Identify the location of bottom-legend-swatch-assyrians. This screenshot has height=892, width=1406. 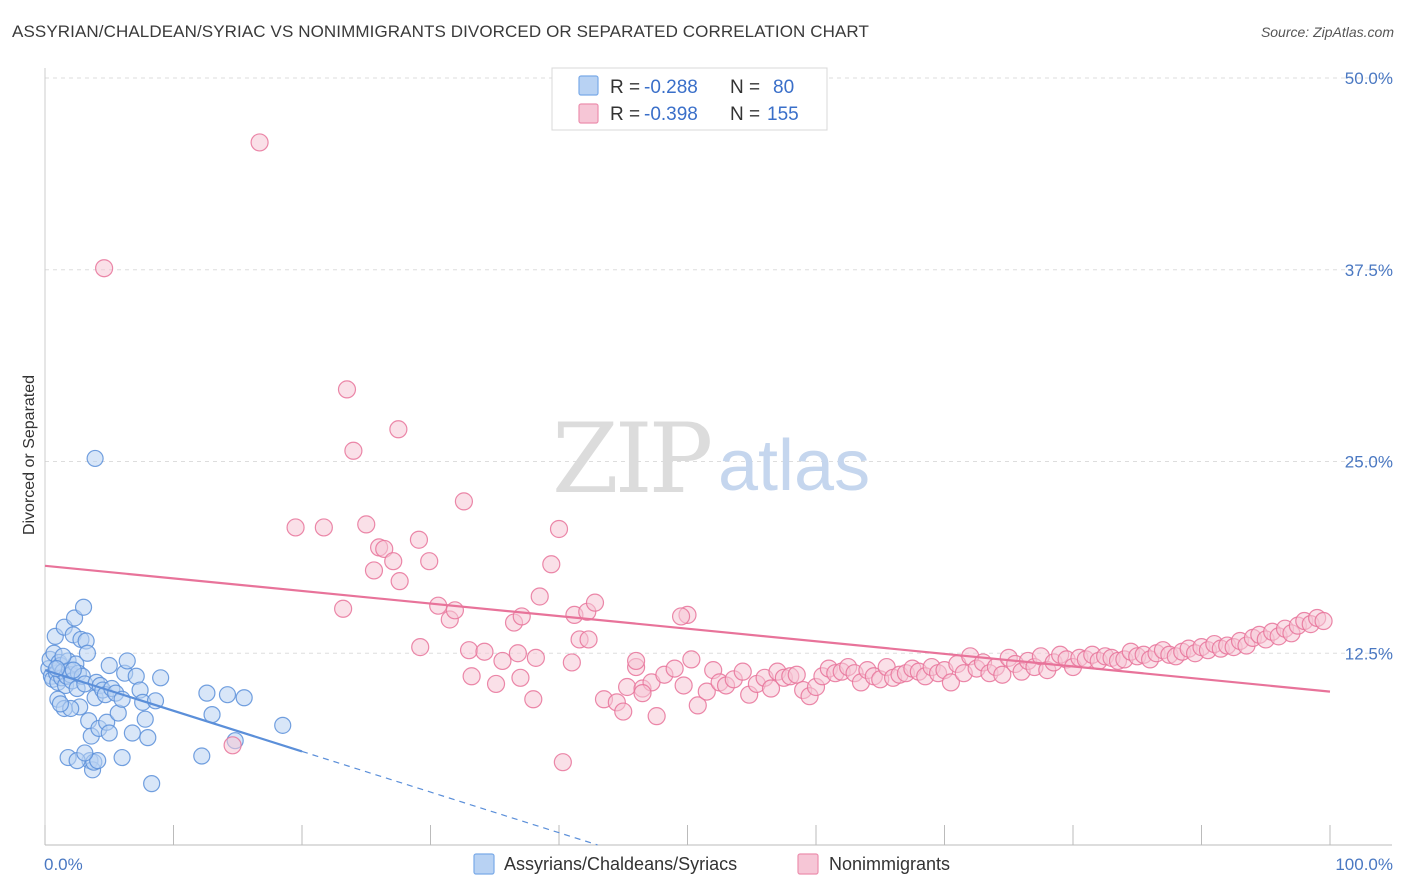
(484, 864).